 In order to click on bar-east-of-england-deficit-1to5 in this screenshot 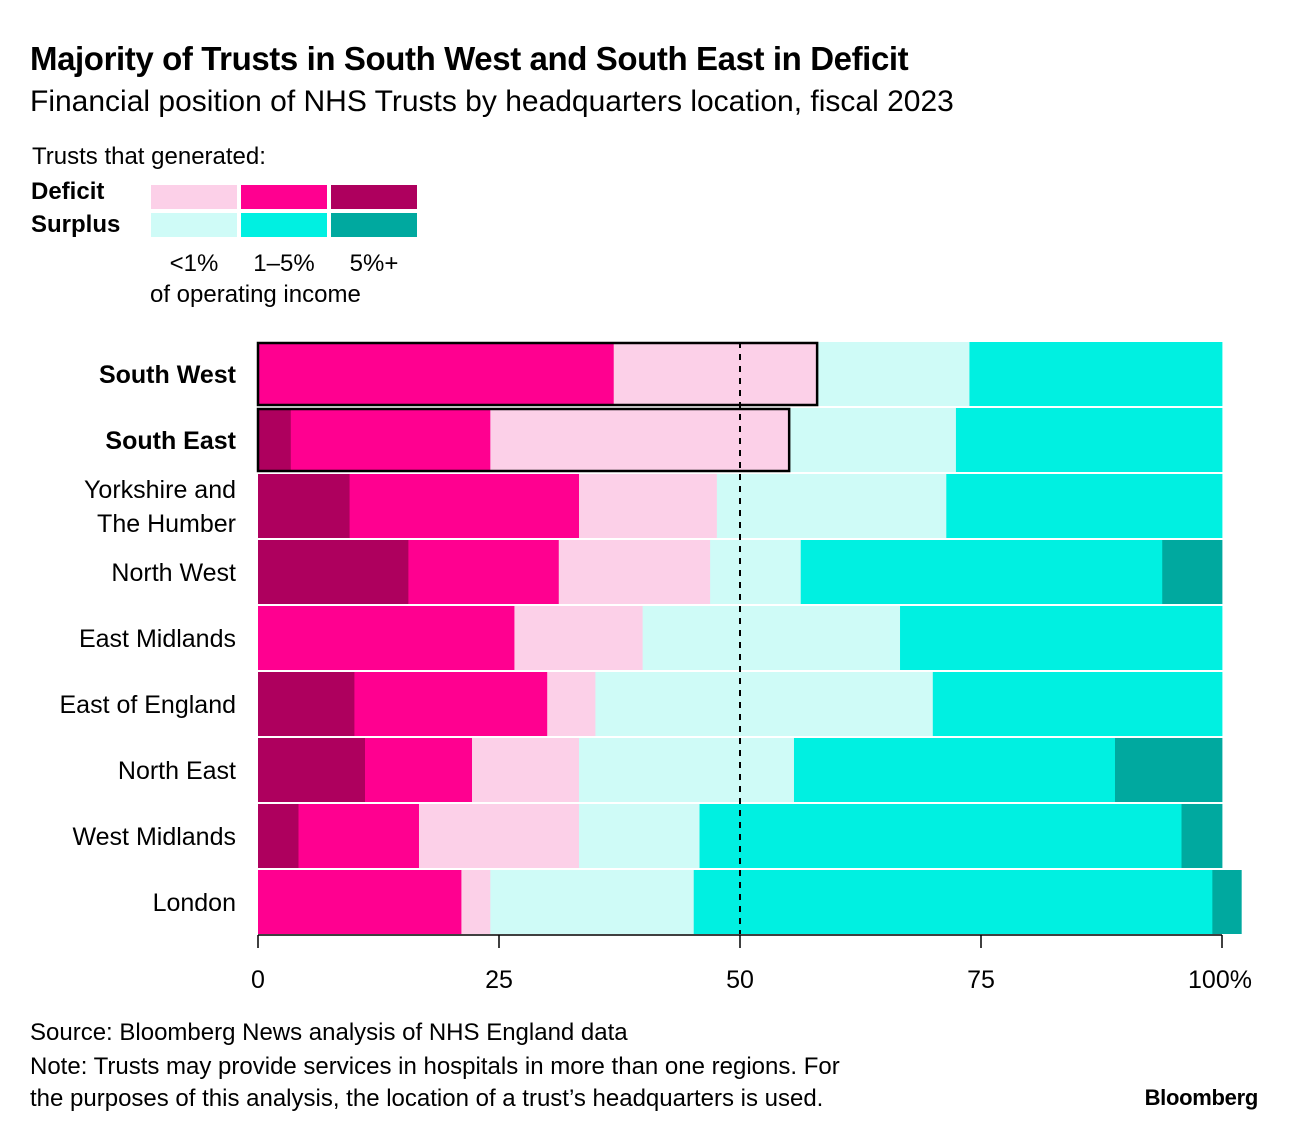, I will do `click(451, 704)`.